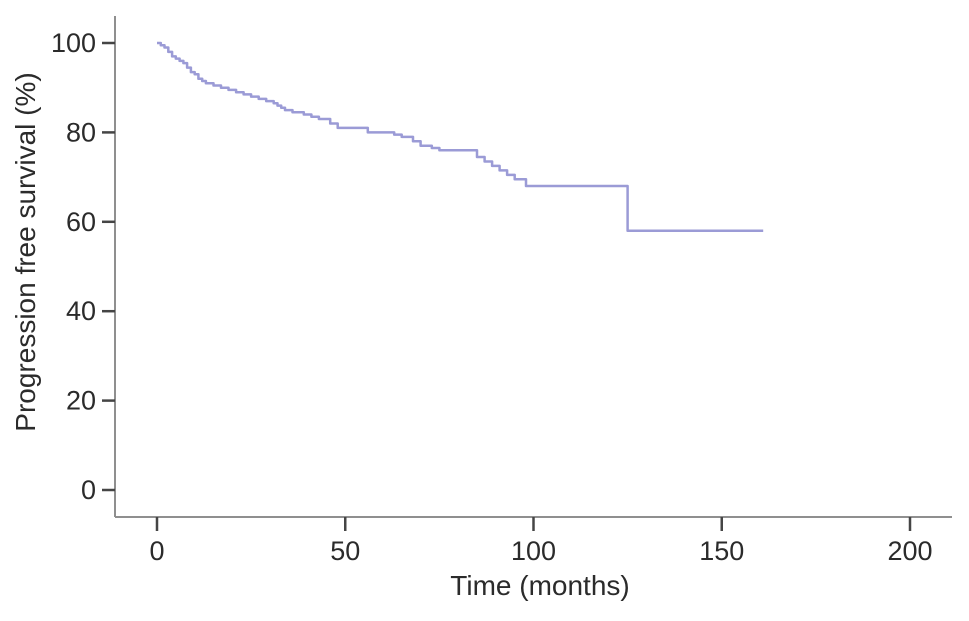 This screenshot has width=969, height=621. What do you see at coordinates (721, 551) in the screenshot?
I see `x-tick-label: 150` at bounding box center [721, 551].